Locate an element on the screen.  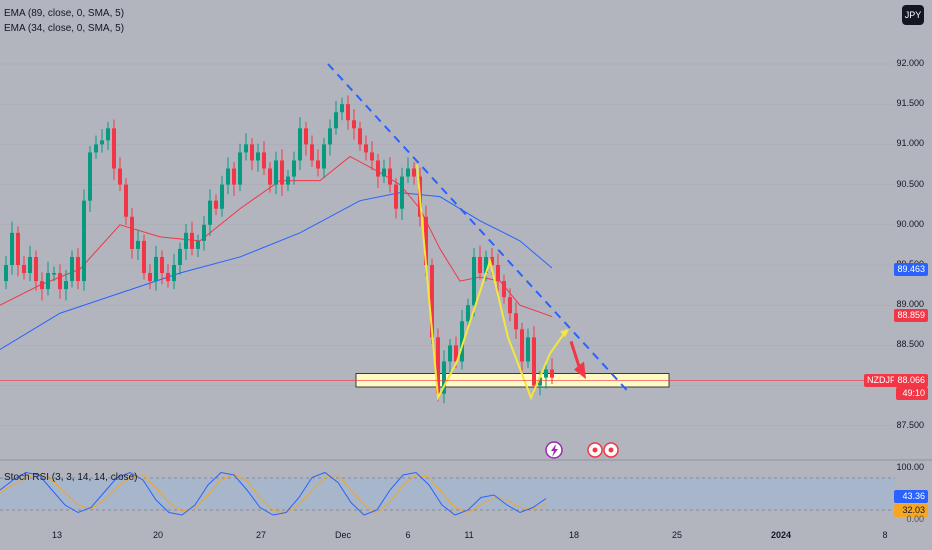
time-tick-label: 13 is located at coordinates (57, 535).